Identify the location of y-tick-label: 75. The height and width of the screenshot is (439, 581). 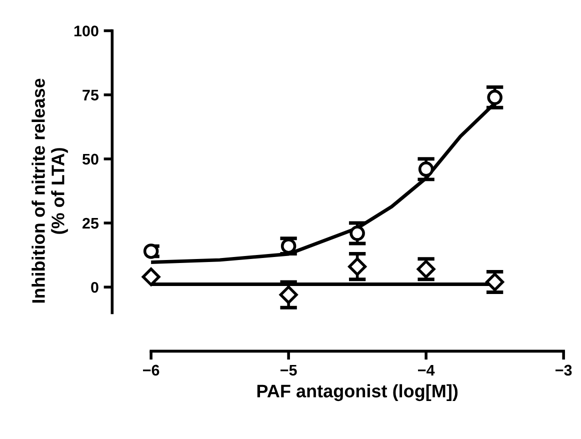
(90, 95).